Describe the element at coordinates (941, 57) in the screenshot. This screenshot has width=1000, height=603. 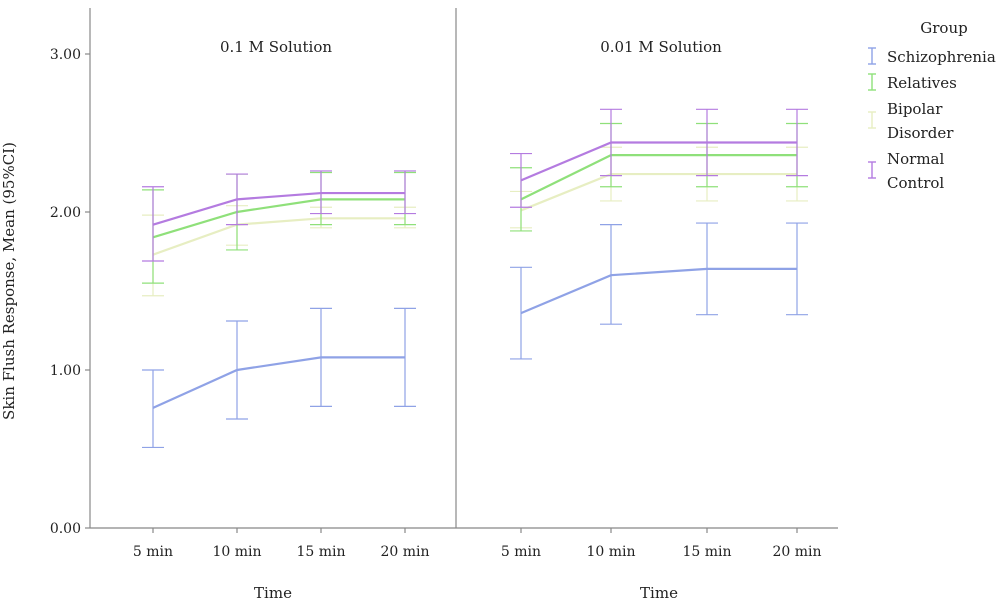
I see `legend-label: Schizophrenia` at that location.